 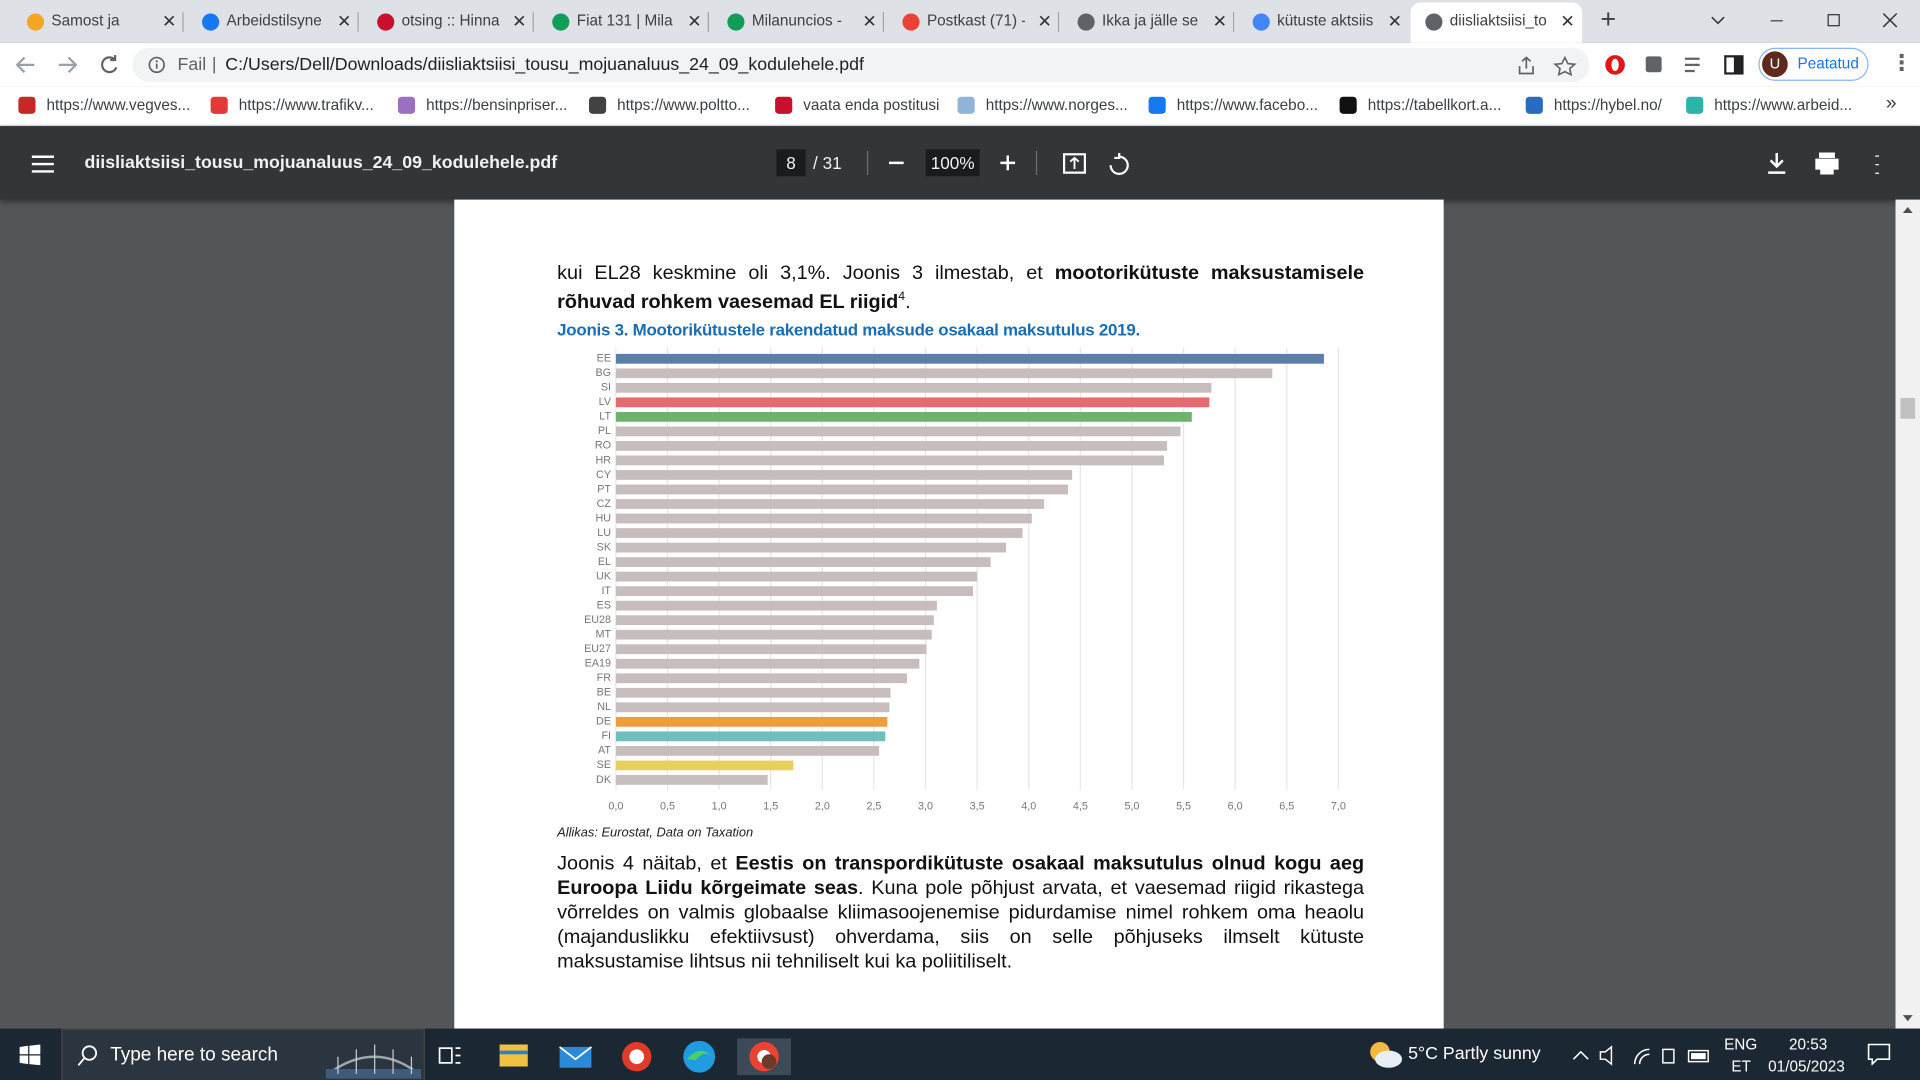 I want to click on tab-title: Samost ja, so click(x=85, y=21).